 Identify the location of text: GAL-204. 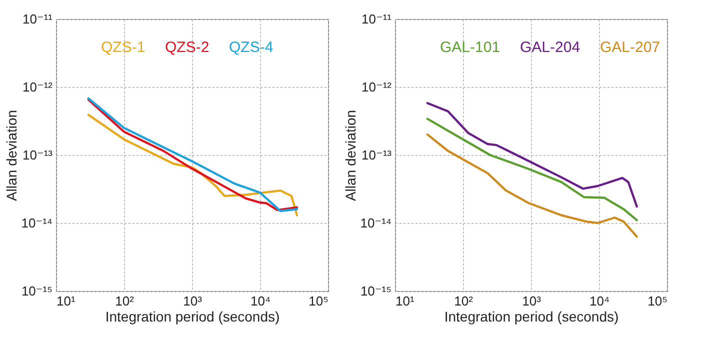
(550, 47).